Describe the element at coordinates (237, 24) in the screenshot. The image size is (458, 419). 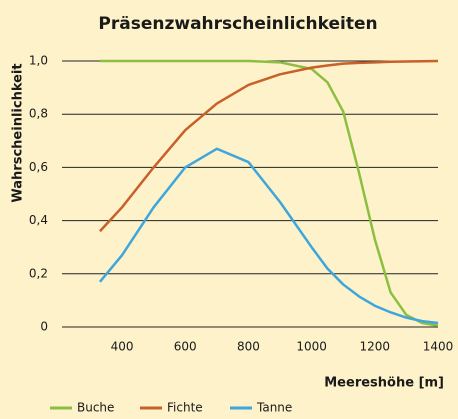
I see `chart-title: Präsenzwahrscheinlichkeiten` at that location.